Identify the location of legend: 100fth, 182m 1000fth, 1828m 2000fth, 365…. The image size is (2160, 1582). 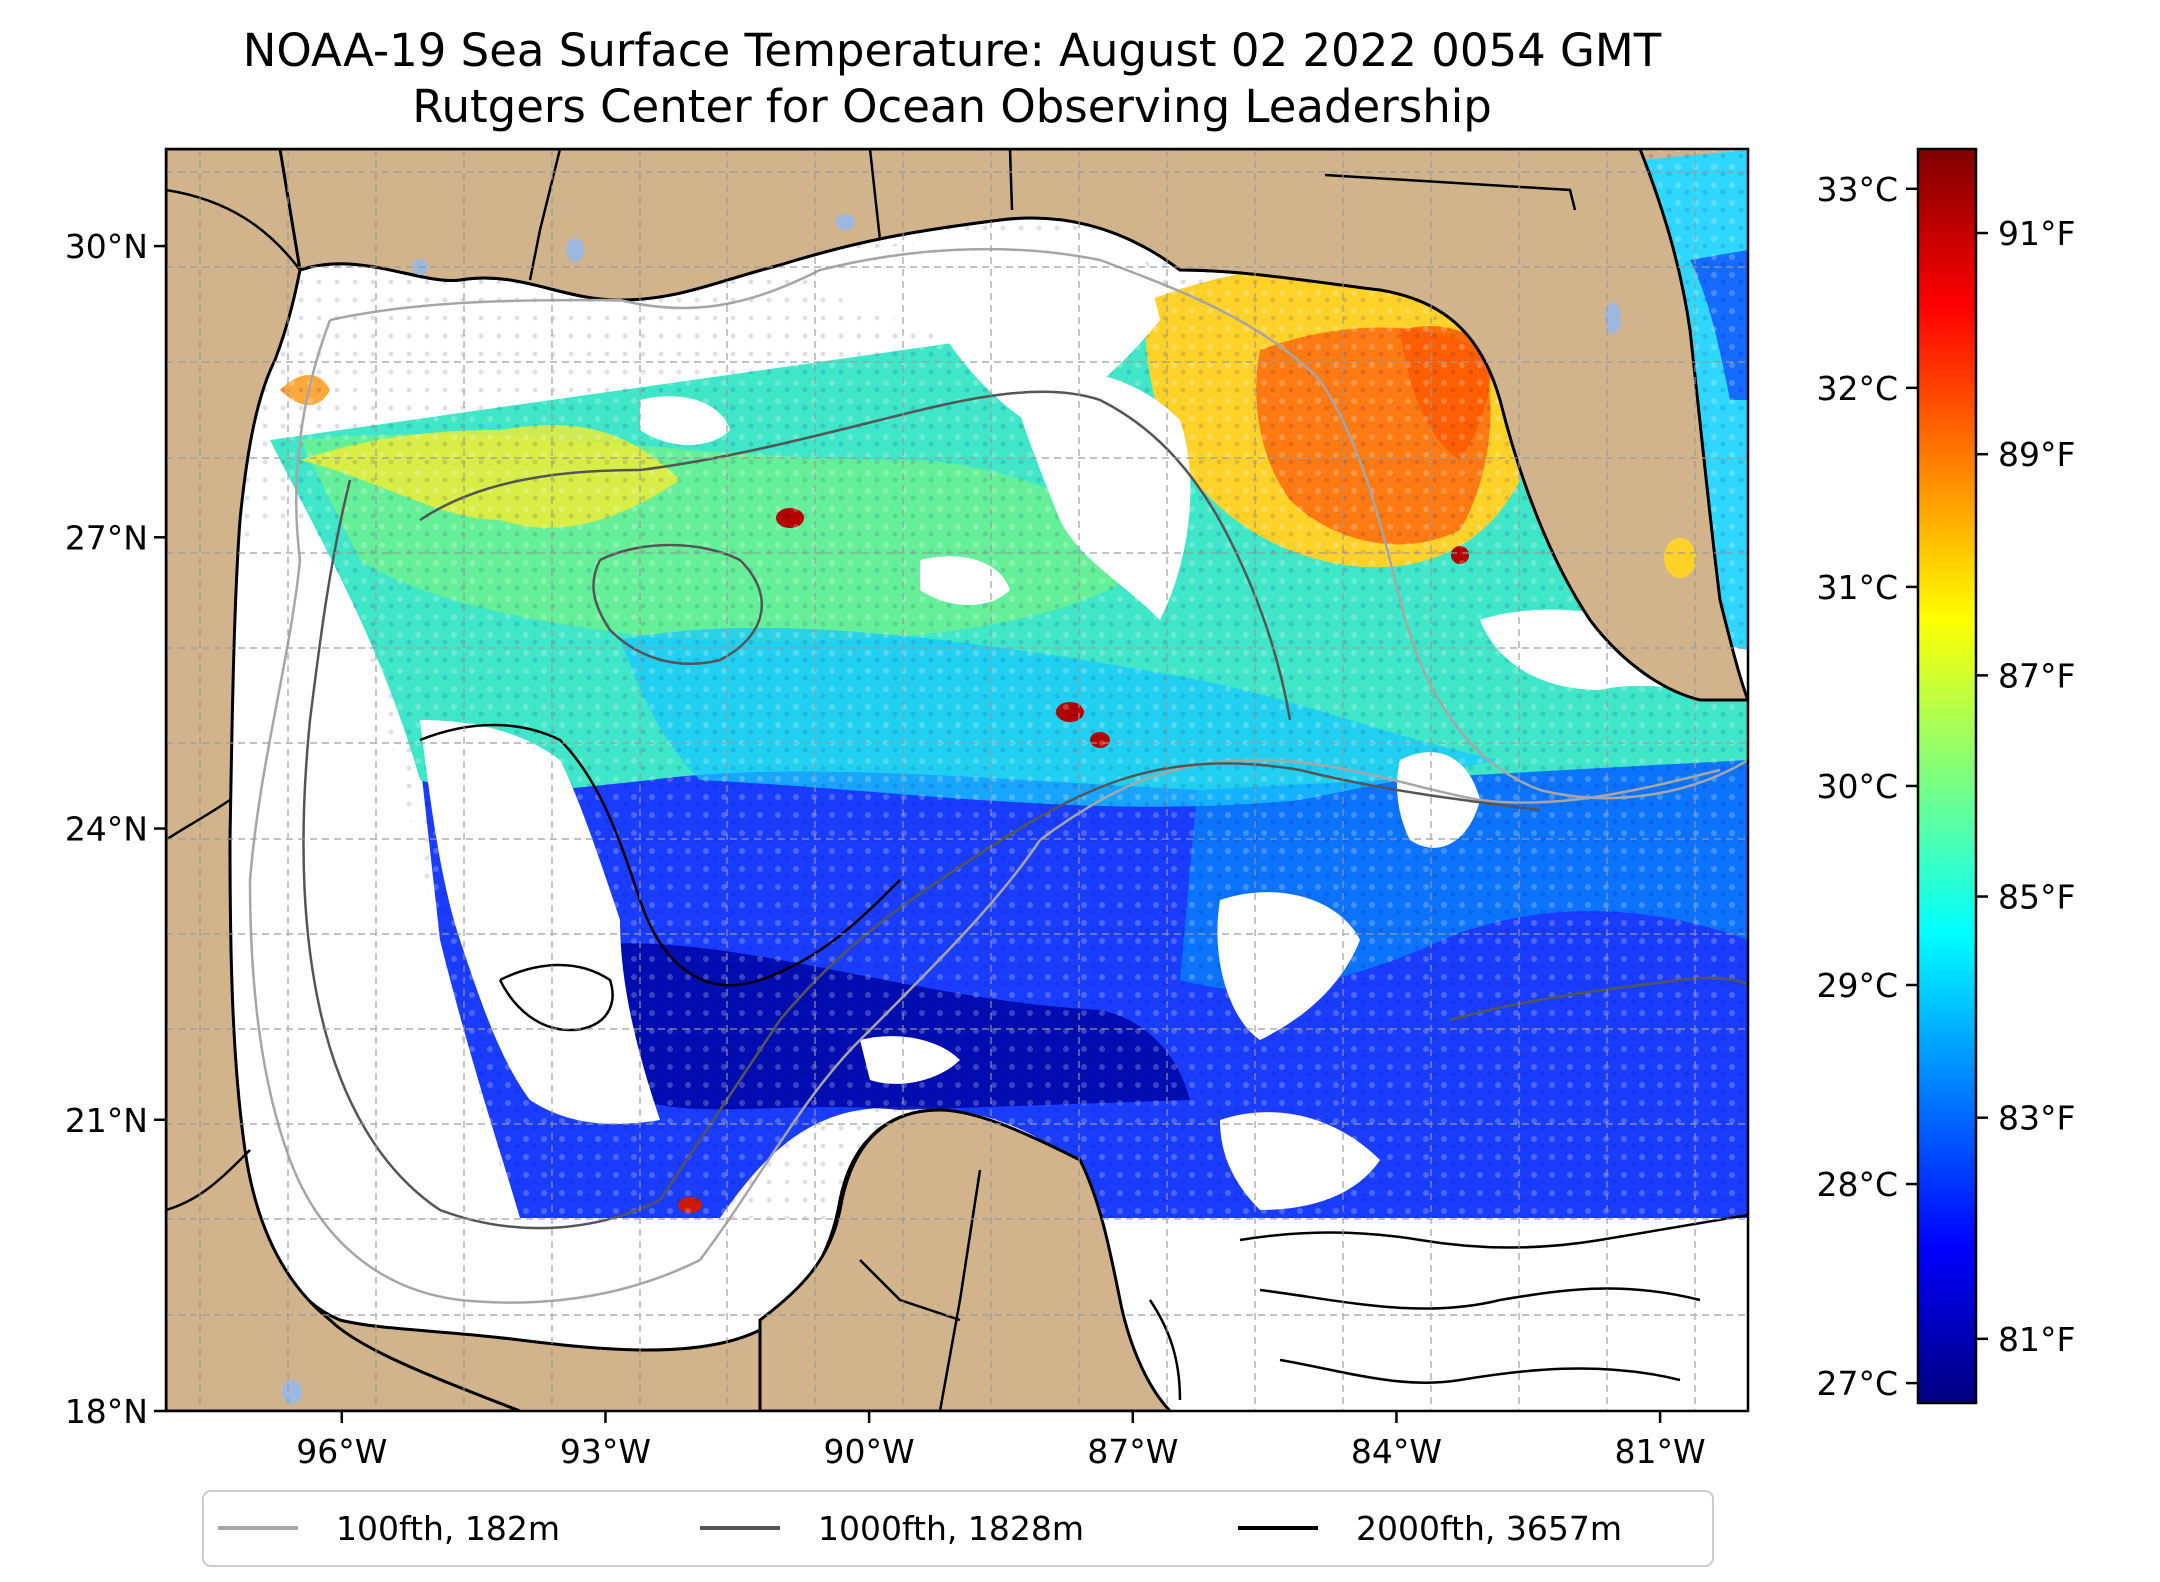
(958, 1528).